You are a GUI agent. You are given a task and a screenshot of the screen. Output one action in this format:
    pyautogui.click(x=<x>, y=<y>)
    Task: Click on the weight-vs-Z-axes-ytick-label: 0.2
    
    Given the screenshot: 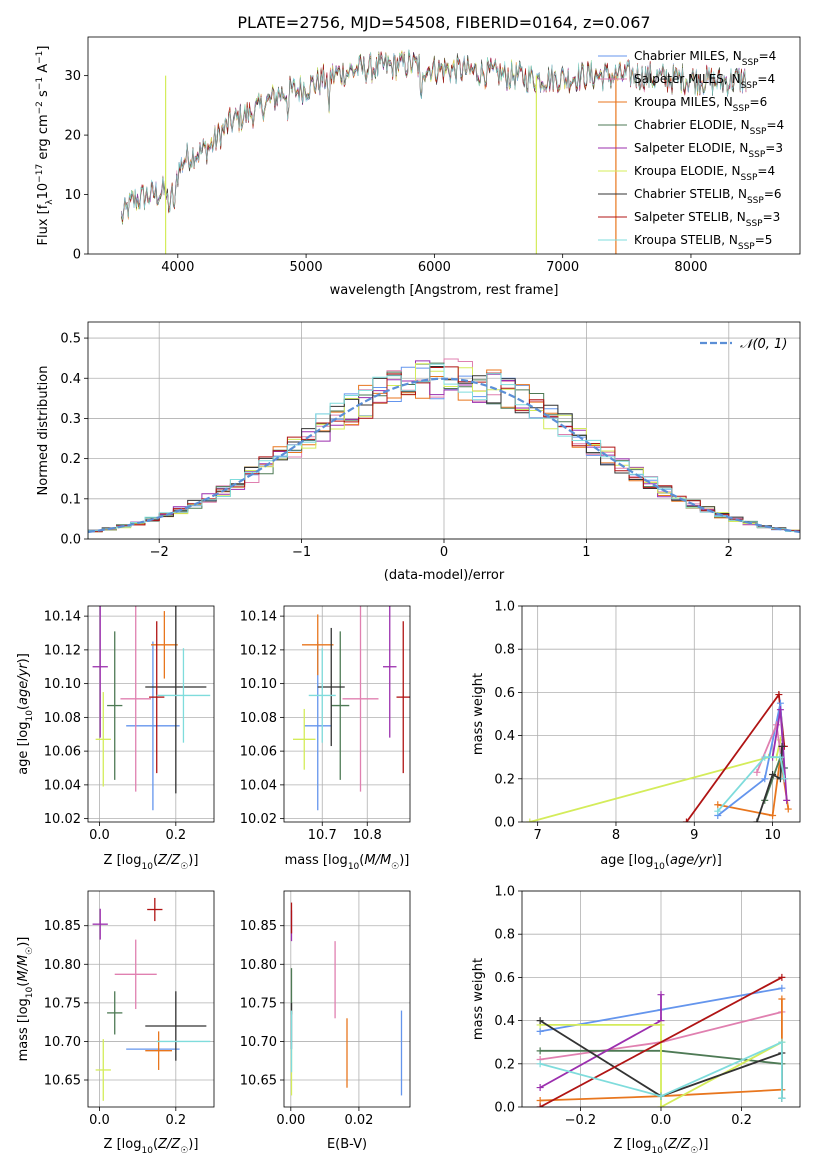 What is the action you would take?
    pyautogui.click(x=504, y=1064)
    